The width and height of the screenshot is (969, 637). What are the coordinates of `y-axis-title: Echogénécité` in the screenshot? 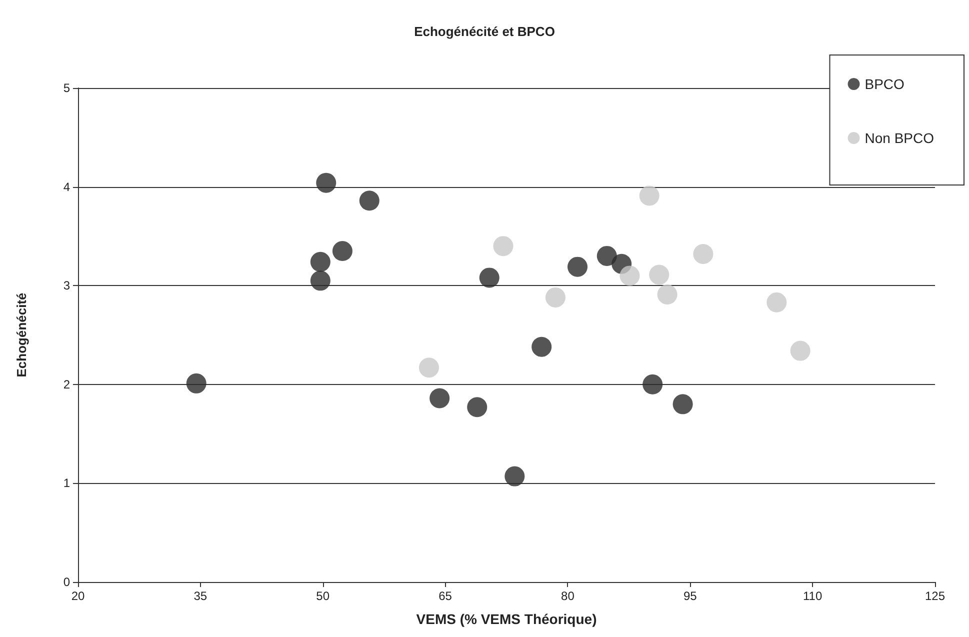 It's located at (21, 335).